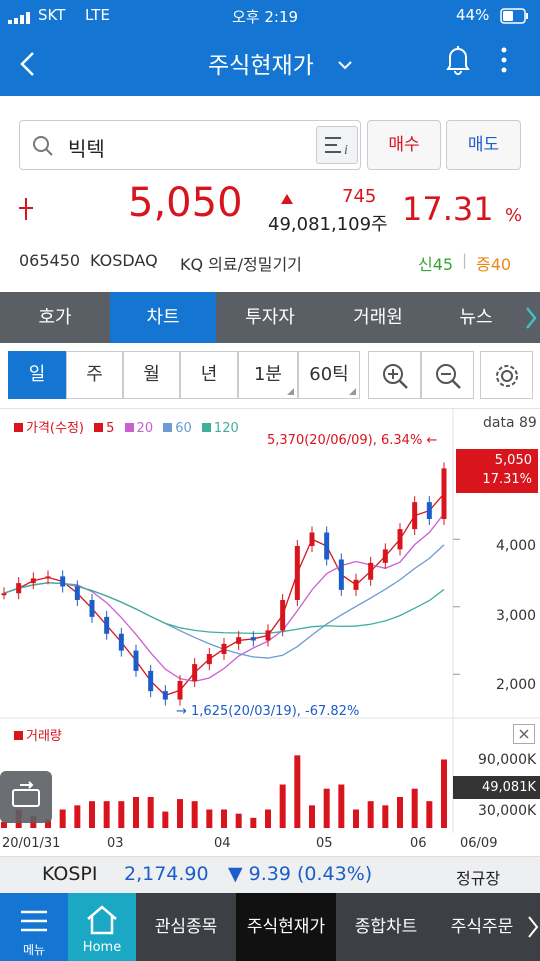  What do you see at coordinates (34, 950) in the screenshot?
I see `menu-label: 메뉴` at bounding box center [34, 950].